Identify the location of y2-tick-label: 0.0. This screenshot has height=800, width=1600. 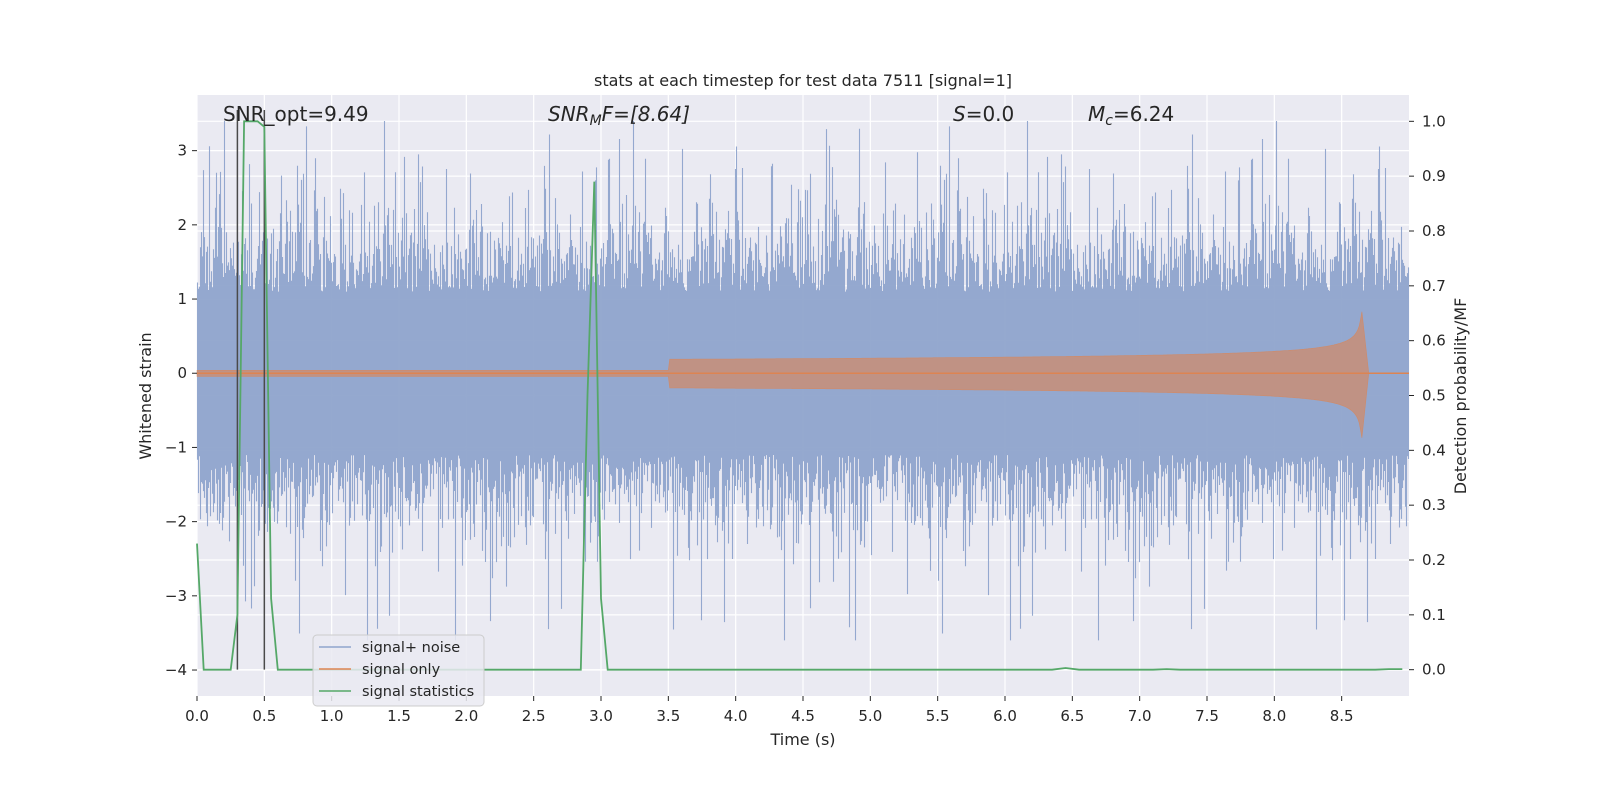
(1434, 670).